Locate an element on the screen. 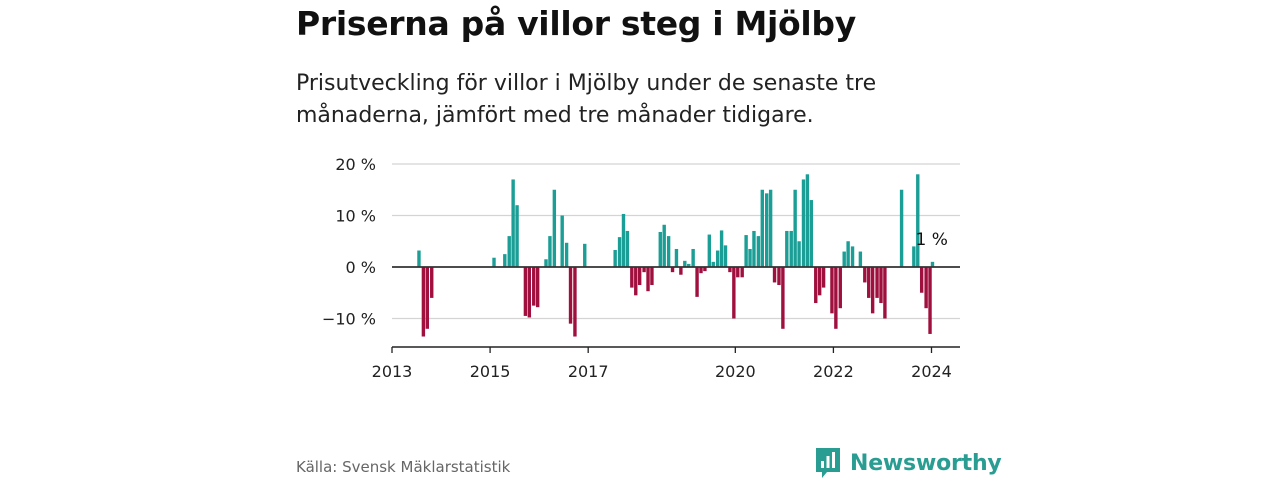 Image resolution: width=1280 pixels, height=480 pixels. brand-name: Newsworthy is located at coordinates (926, 463).